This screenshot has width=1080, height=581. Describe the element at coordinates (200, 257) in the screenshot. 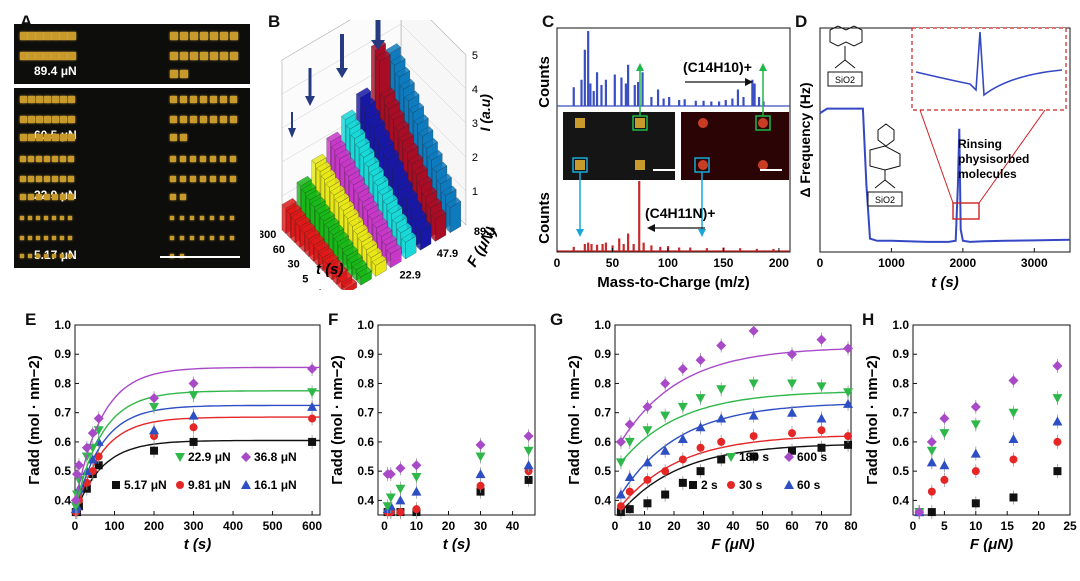

I see `scale-bar` at that location.